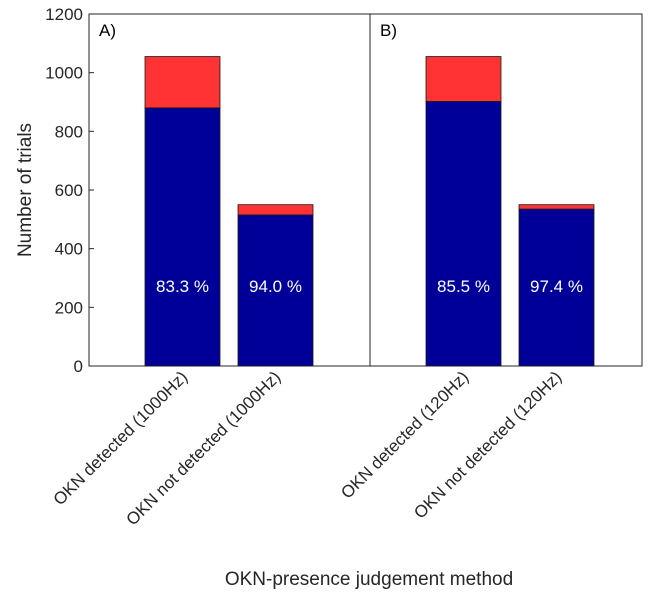 The image size is (654, 592). What do you see at coordinates (487, 444) in the screenshot?
I see `category-label: OKN not detected (120Hz)` at bounding box center [487, 444].